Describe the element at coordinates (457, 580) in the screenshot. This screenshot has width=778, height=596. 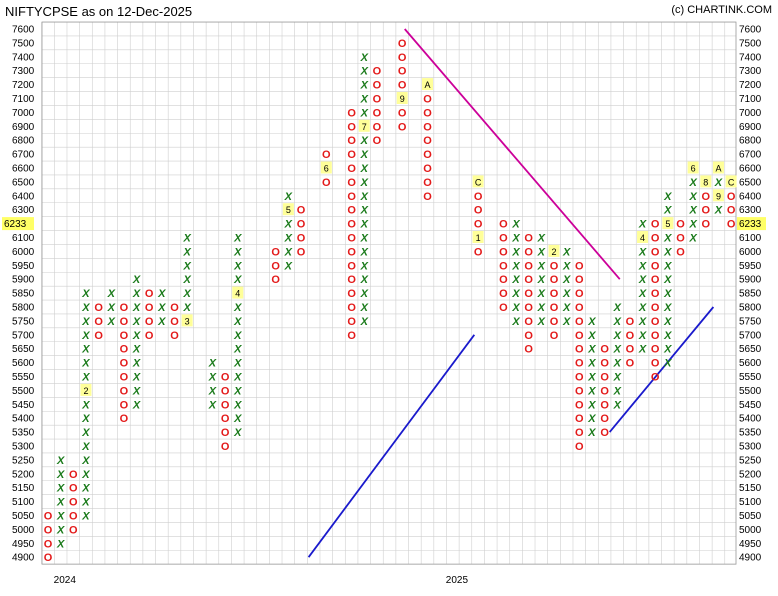
I see `x-tick-label: 2025` at that location.